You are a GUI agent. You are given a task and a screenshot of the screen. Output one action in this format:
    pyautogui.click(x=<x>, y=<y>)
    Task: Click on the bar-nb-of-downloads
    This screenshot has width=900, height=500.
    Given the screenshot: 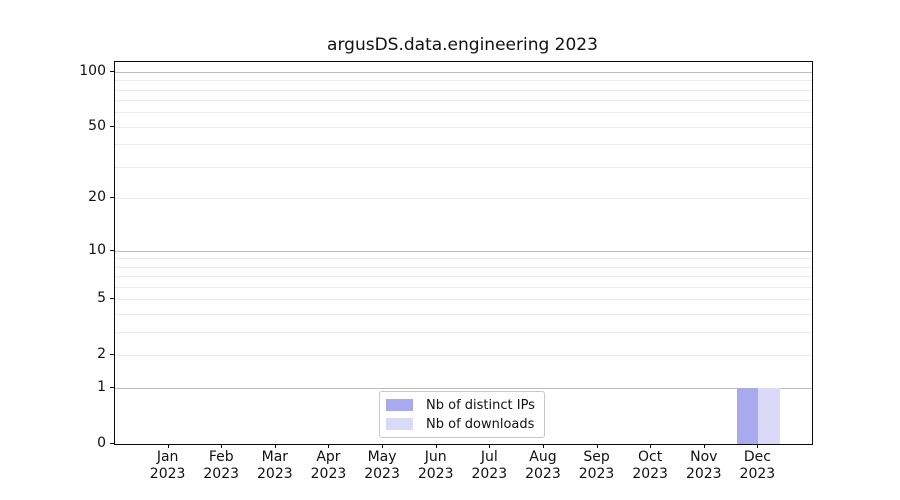 What is the action you would take?
    pyautogui.click(x=769, y=416)
    